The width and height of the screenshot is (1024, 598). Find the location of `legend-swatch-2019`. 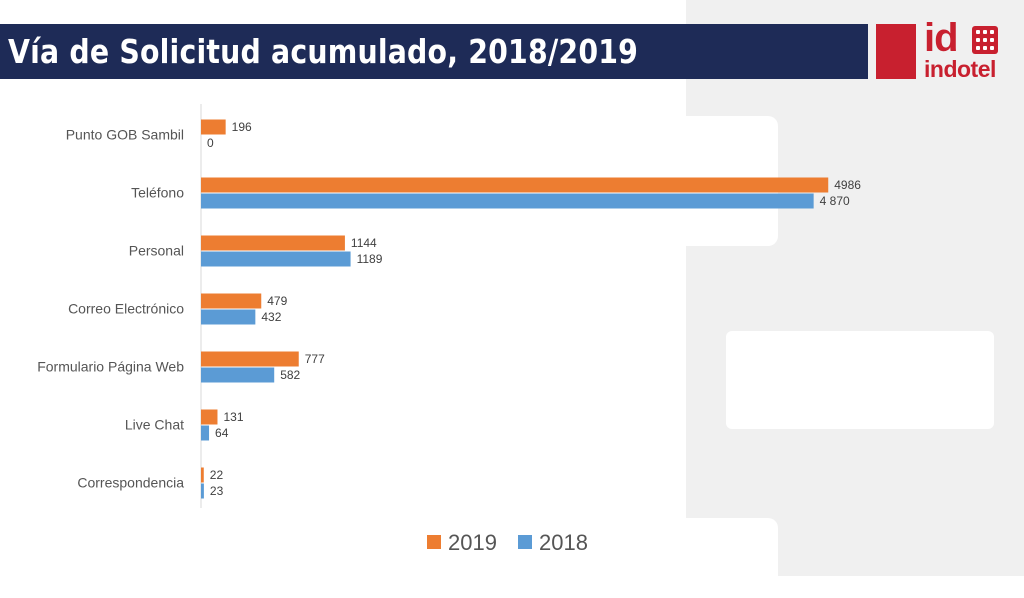

legend-swatch-2019 is located at coordinates (434, 542).